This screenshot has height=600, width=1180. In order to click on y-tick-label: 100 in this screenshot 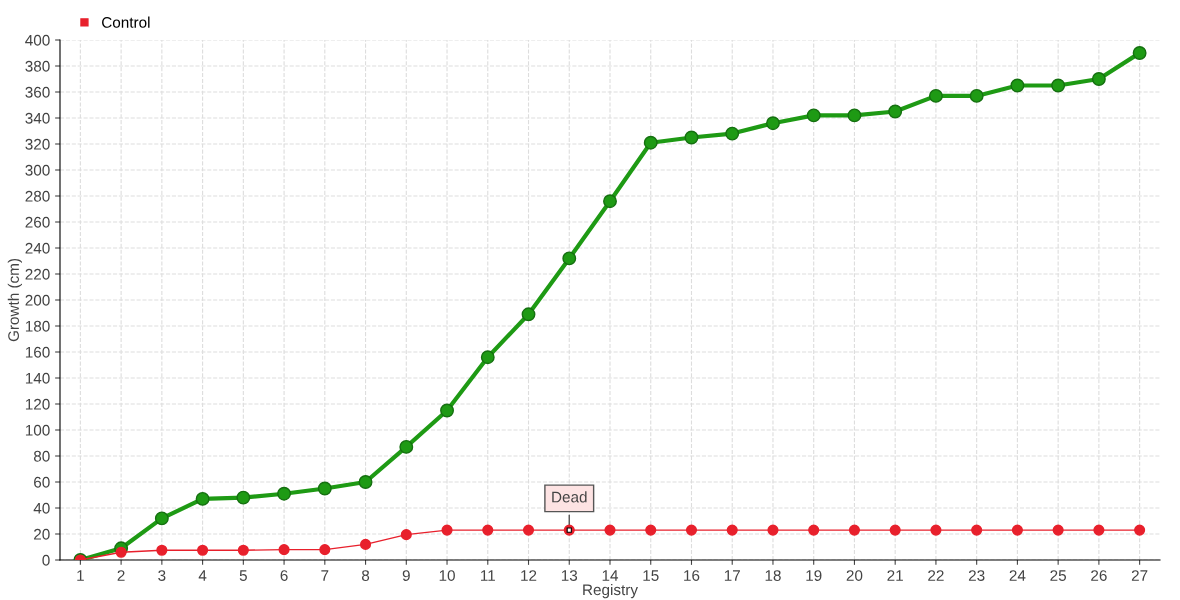, I will do `click(37, 430)`.